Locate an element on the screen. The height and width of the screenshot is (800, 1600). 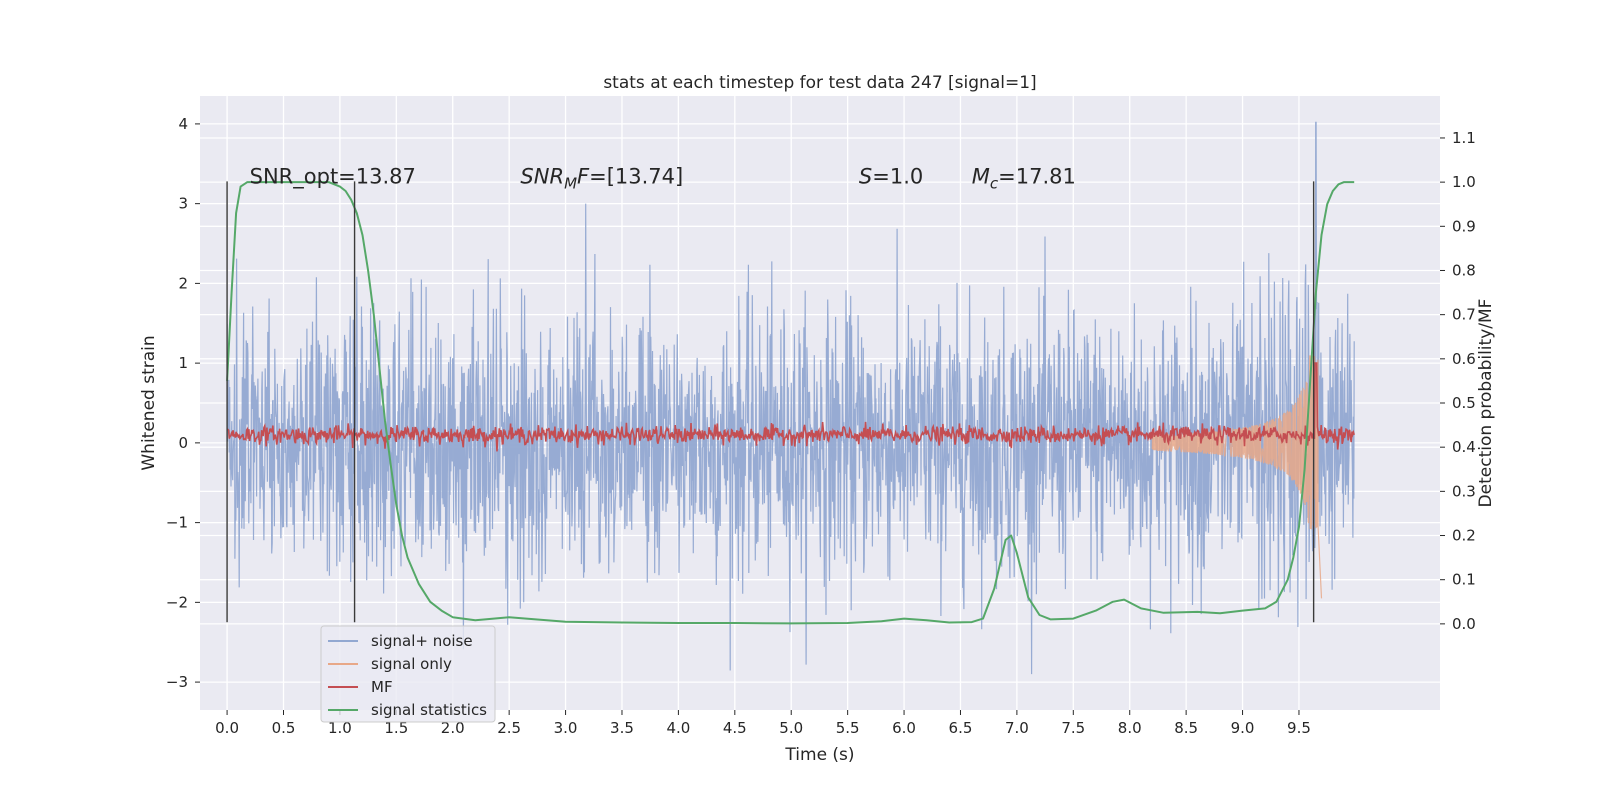
legend-label: MF is located at coordinates (382, 687).